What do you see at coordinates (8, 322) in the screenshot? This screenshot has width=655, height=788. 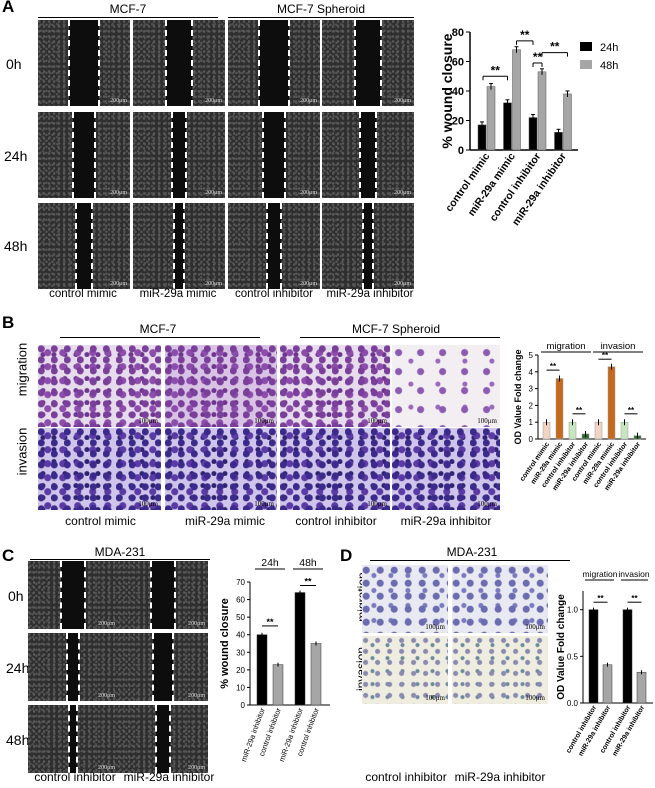 I see `panel-b-label: B` at bounding box center [8, 322].